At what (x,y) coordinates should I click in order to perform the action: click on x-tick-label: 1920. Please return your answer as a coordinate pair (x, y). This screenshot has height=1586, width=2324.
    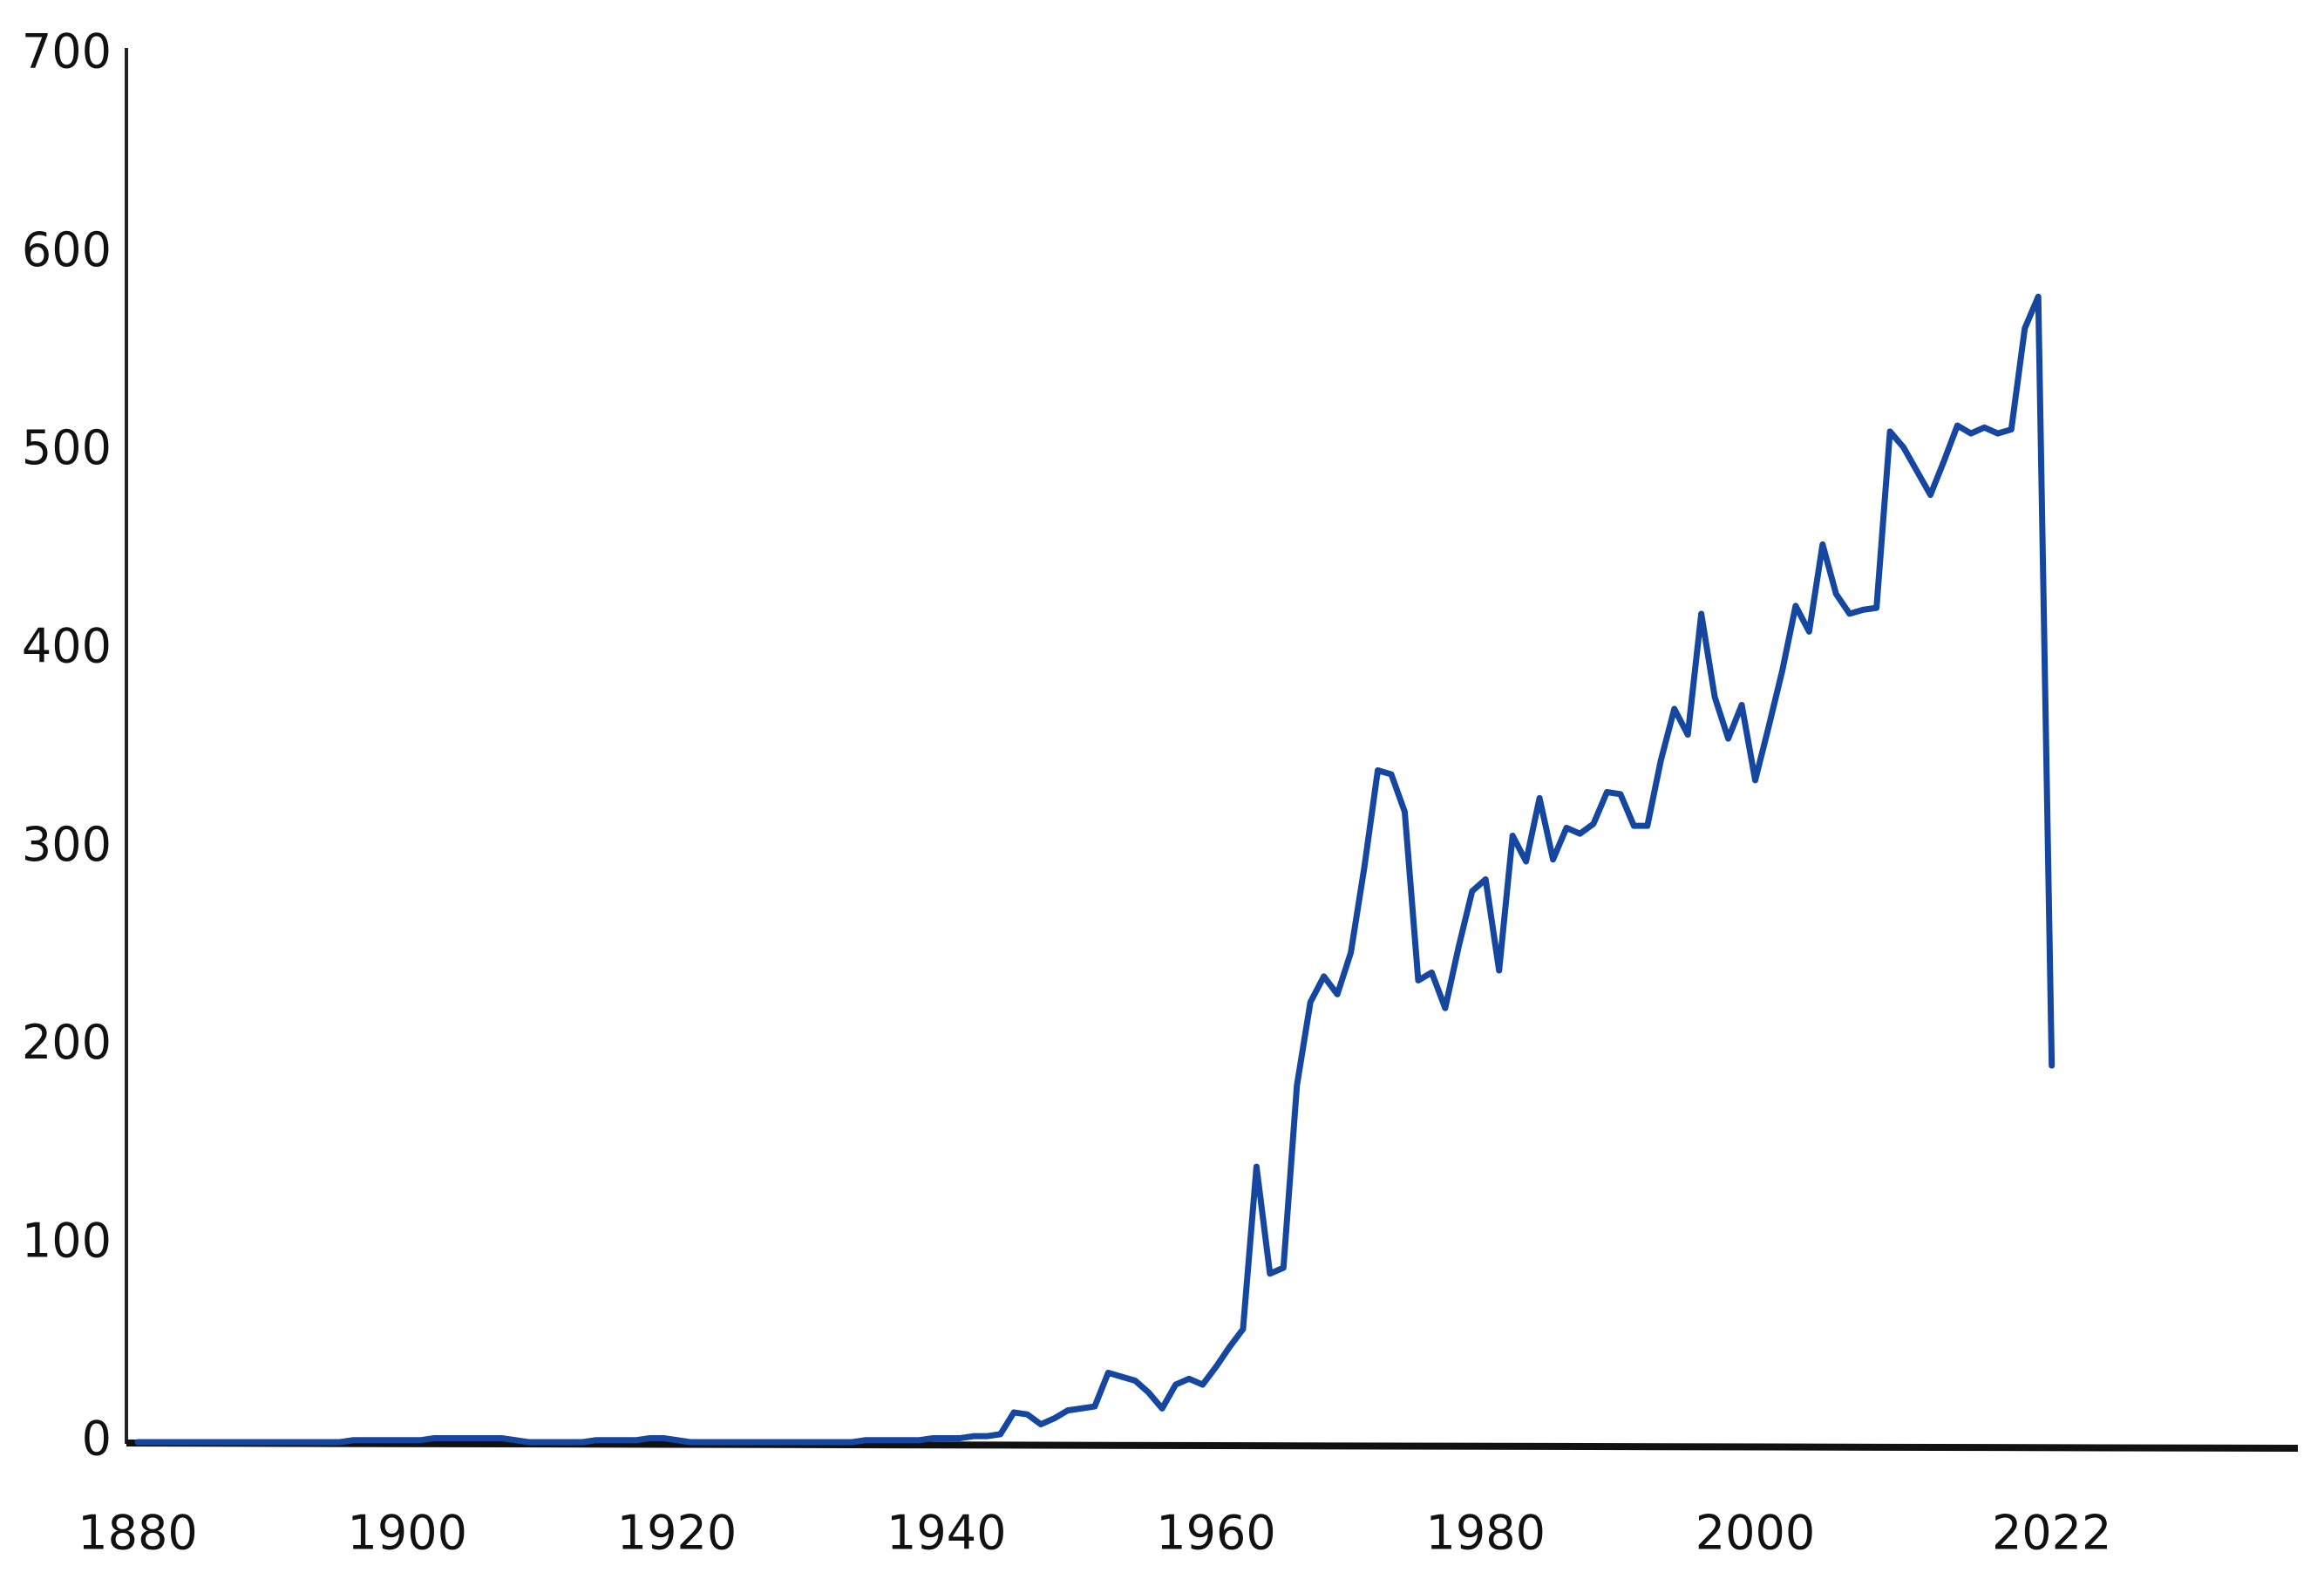
    Looking at the image, I should click on (677, 1533).